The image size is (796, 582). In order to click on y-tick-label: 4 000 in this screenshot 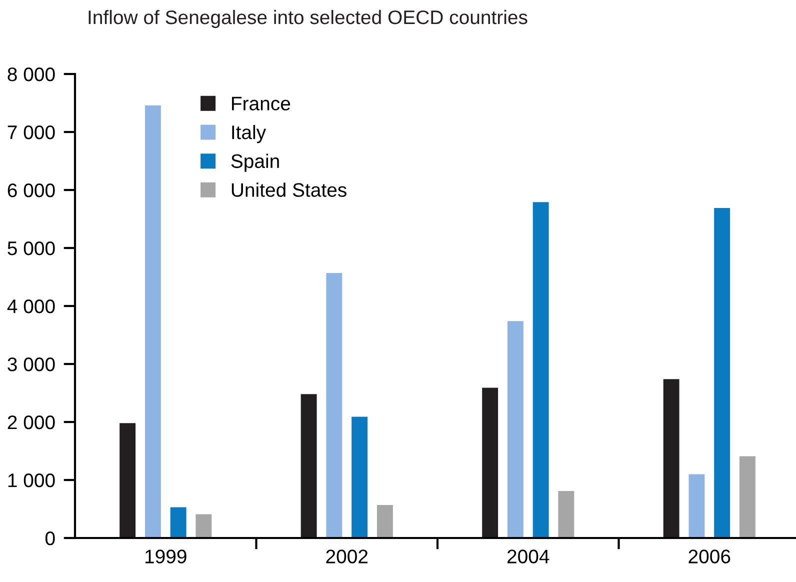, I will do `click(31, 306)`.